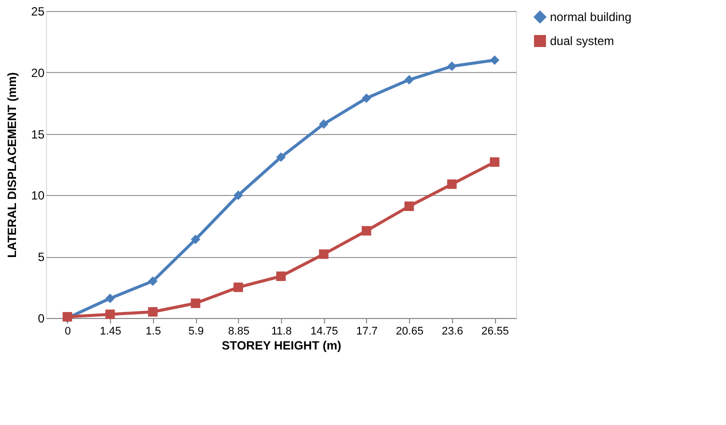 The height and width of the screenshot is (425, 726). What do you see at coordinates (41, 319) in the screenshot?
I see `y-tick-label: 0` at bounding box center [41, 319].